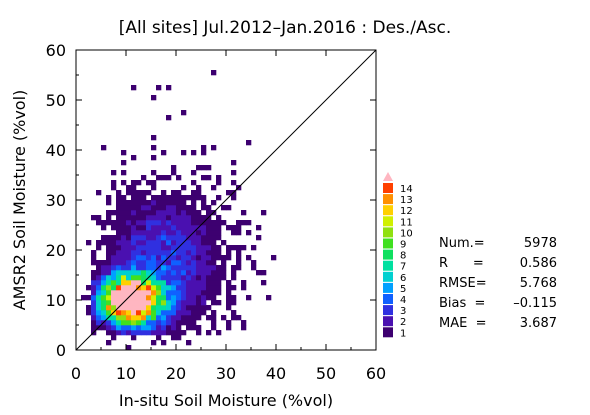 Image resolution: width=590 pixels, height=415 pixels. I want to click on colorbar-label: 7, so click(403, 267).